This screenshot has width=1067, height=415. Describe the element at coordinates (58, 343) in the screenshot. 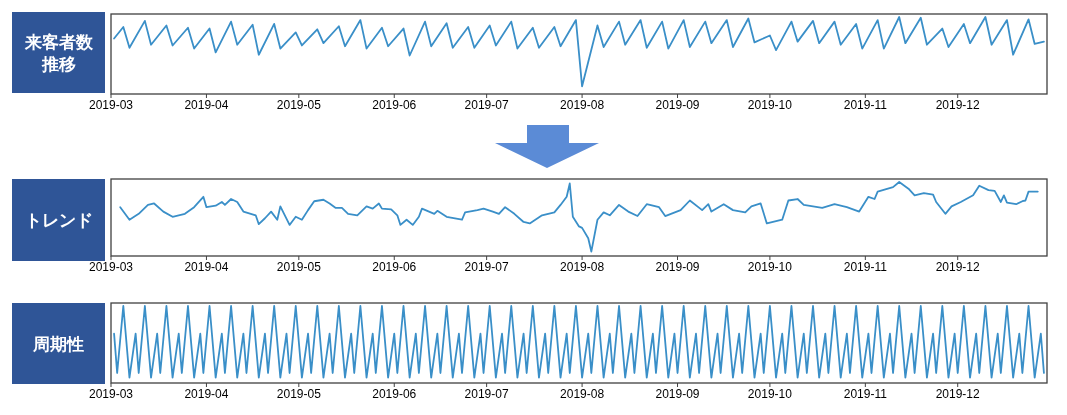

I see `text: 周期性` at that location.